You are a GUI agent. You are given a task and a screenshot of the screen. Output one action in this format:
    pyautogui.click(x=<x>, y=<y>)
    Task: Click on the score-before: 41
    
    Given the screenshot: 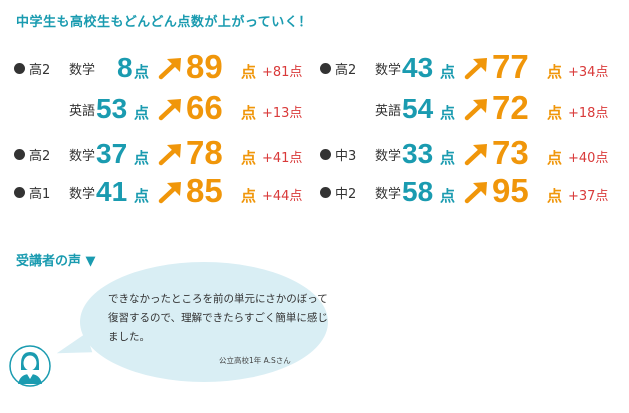 What is the action you would take?
    pyautogui.click(x=112, y=191)
    